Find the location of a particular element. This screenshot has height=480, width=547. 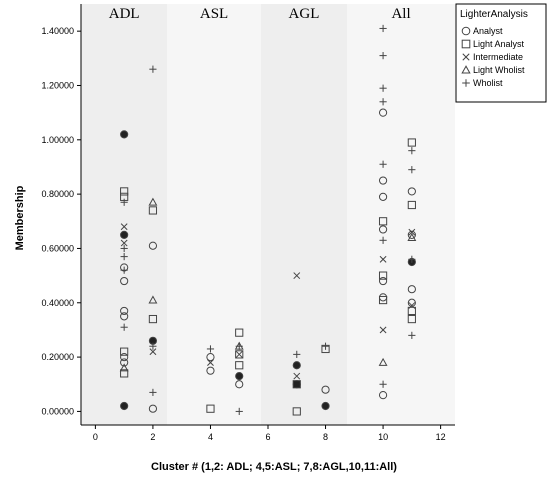

legend-marker-plus is located at coordinates (466, 83).